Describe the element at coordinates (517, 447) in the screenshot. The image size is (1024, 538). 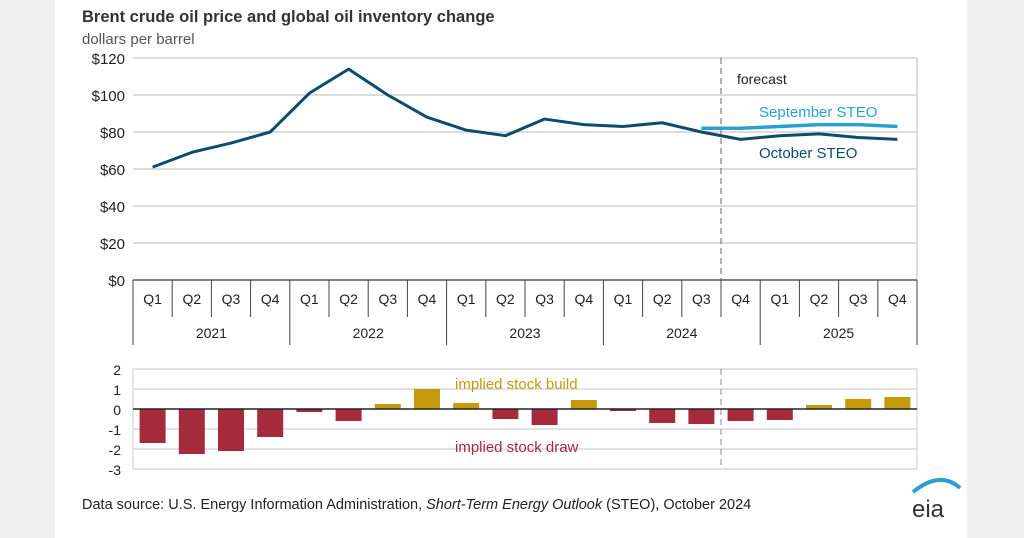
I see `annotation-stock-draw: implied stock draw` at that location.